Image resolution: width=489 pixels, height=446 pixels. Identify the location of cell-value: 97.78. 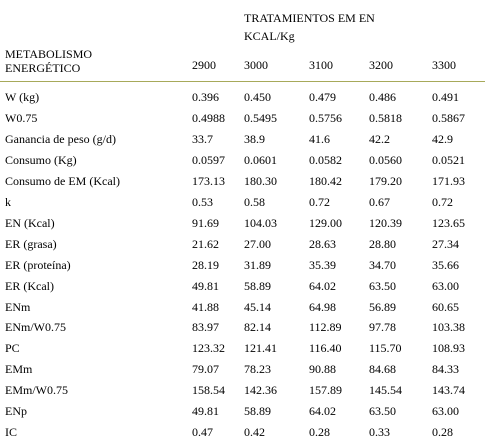
(382, 327).